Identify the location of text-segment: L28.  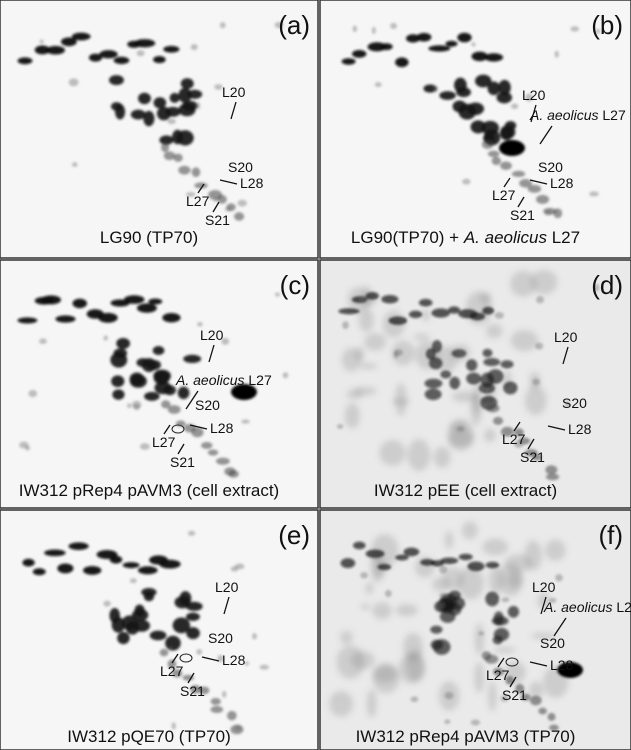
(562, 665).